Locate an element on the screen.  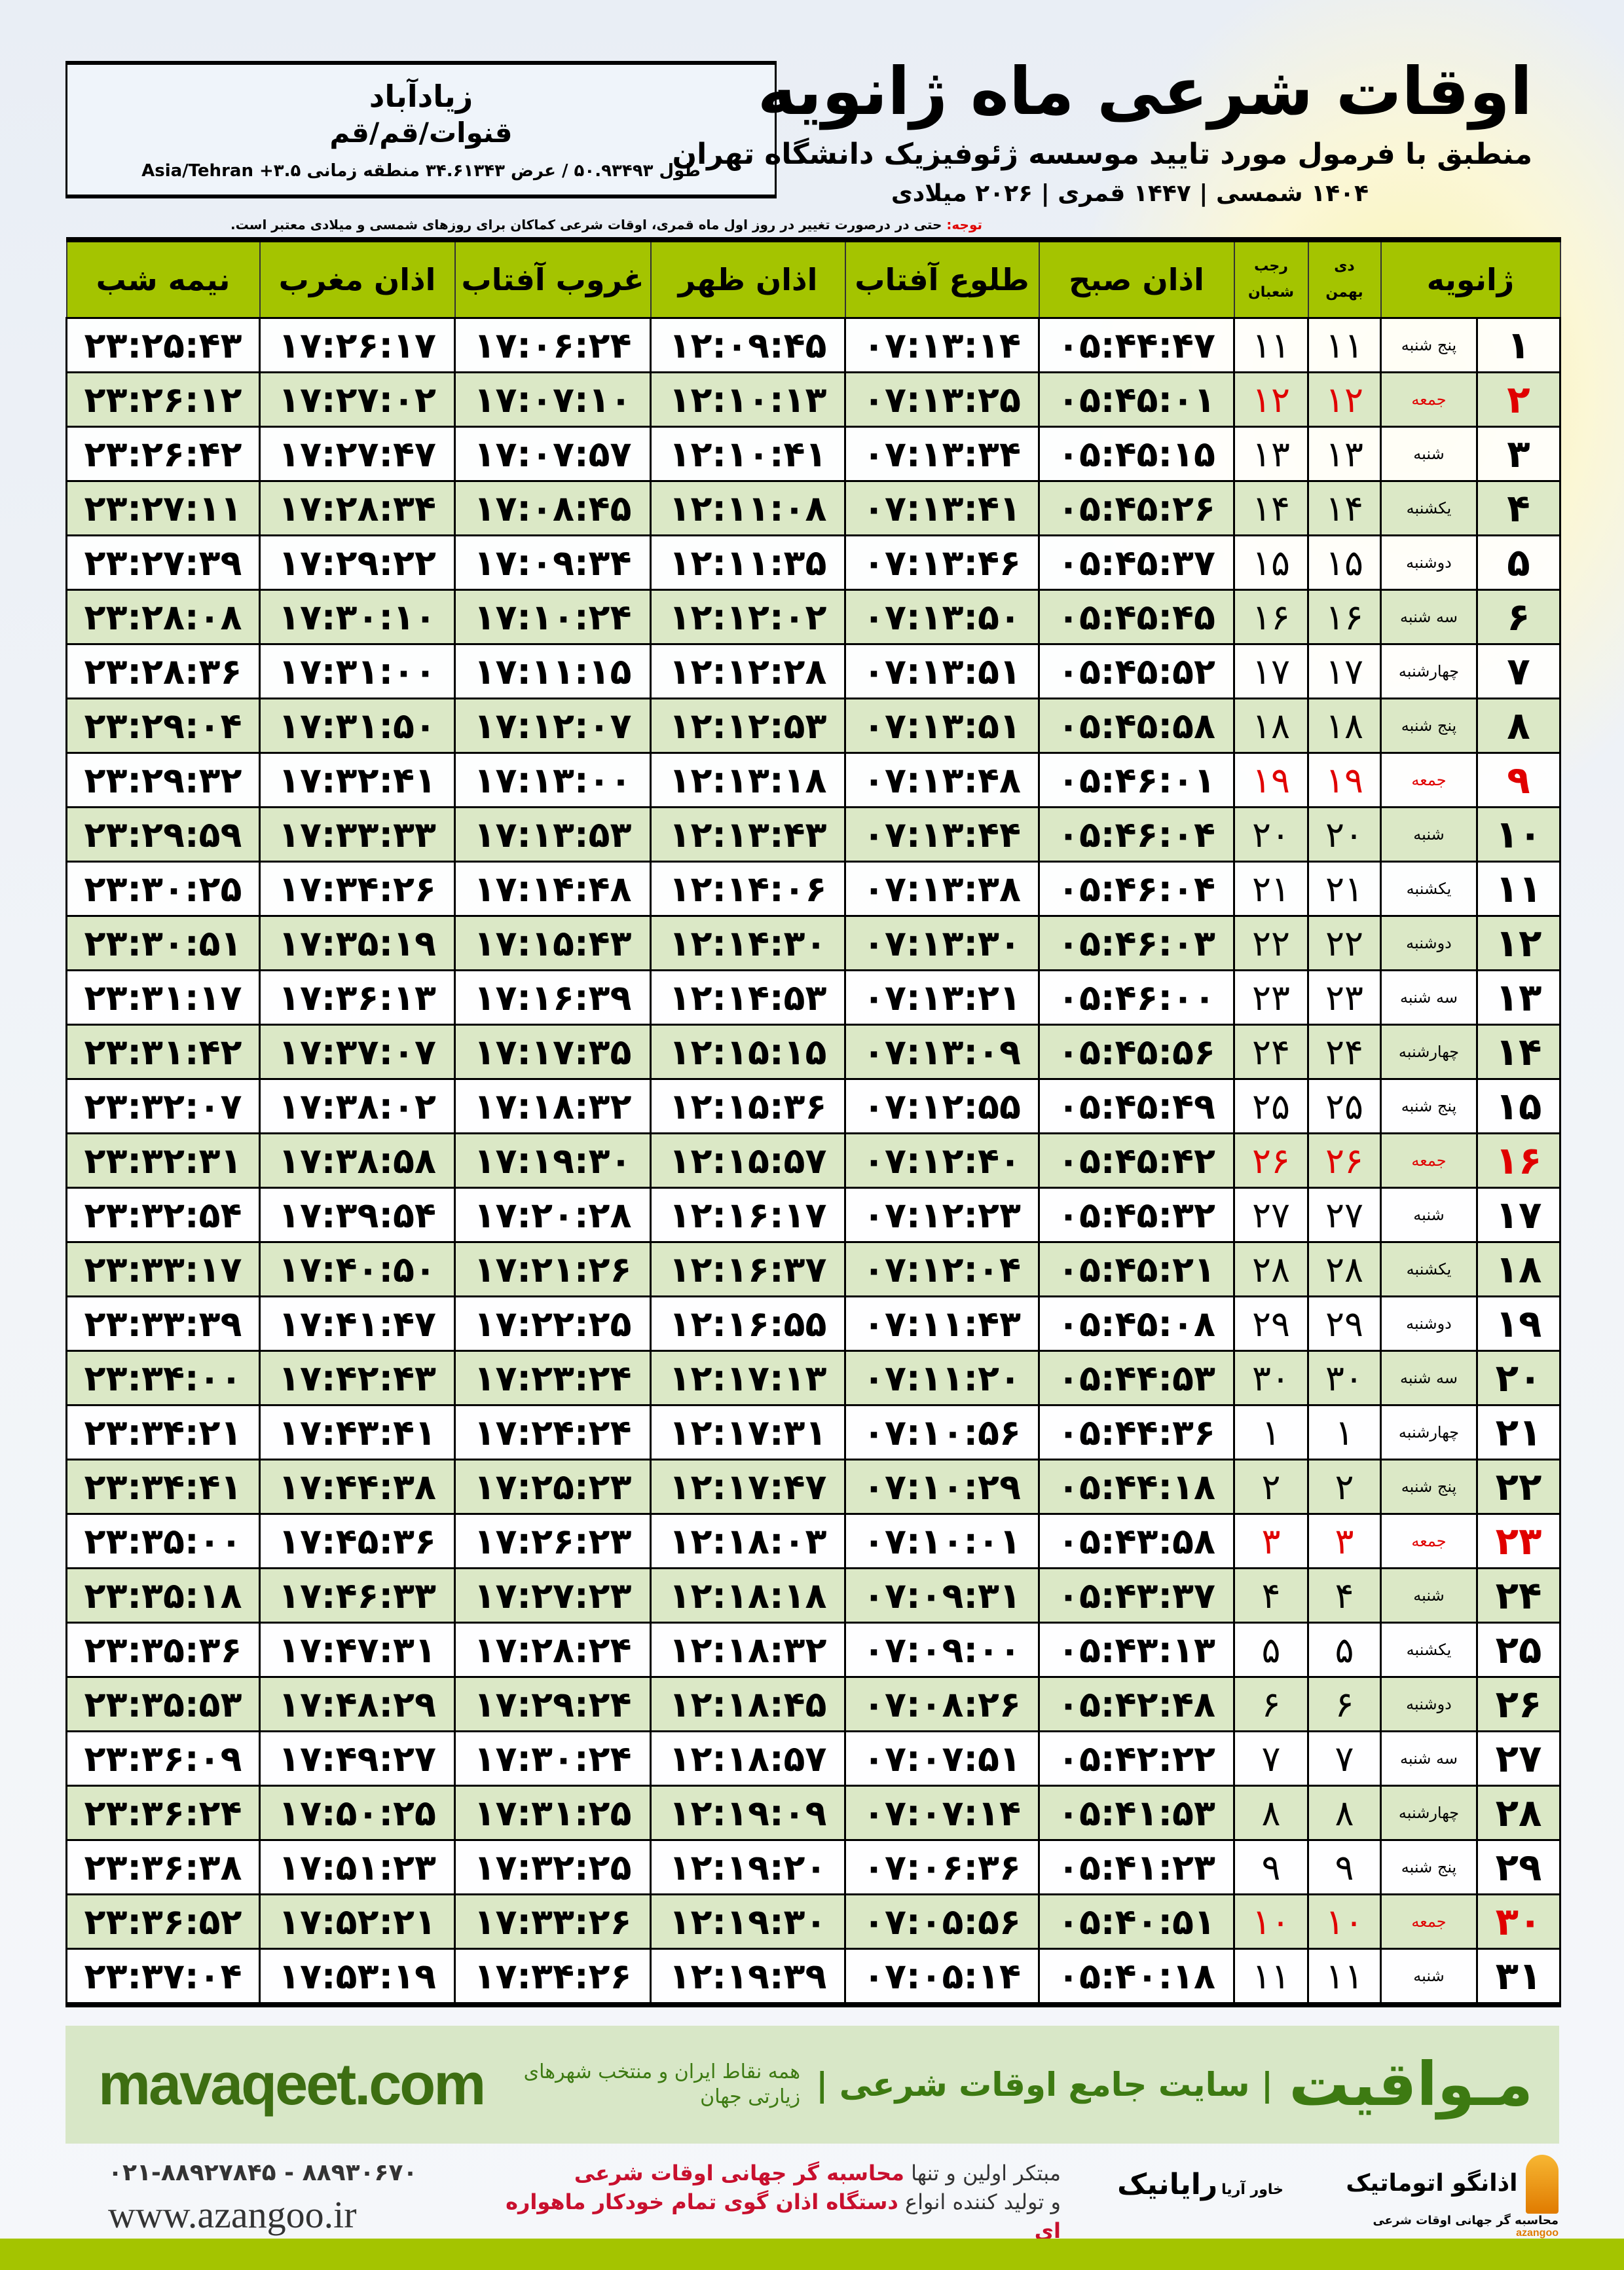
qamari-day: ۱۱ is located at coordinates (1271, 1977).